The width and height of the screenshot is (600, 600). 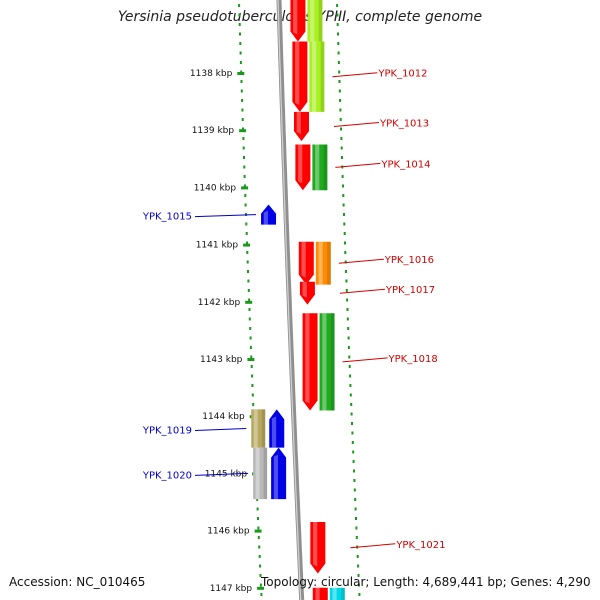 What do you see at coordinates (77, 582) in the screenshot?
I see `accession-text: Accession: NC_010465` at bounding box center [77, 582].